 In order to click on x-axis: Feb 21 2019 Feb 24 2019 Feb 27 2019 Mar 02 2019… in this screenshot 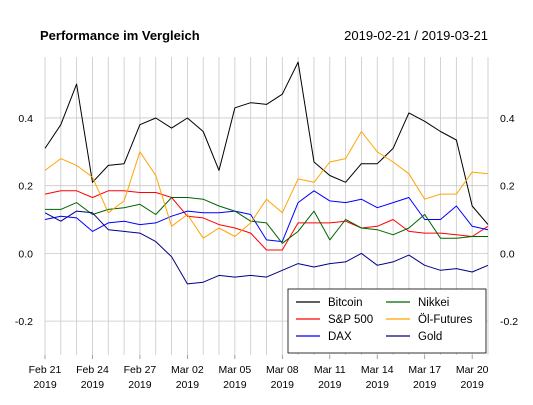, I will do `click(259, 373)`.